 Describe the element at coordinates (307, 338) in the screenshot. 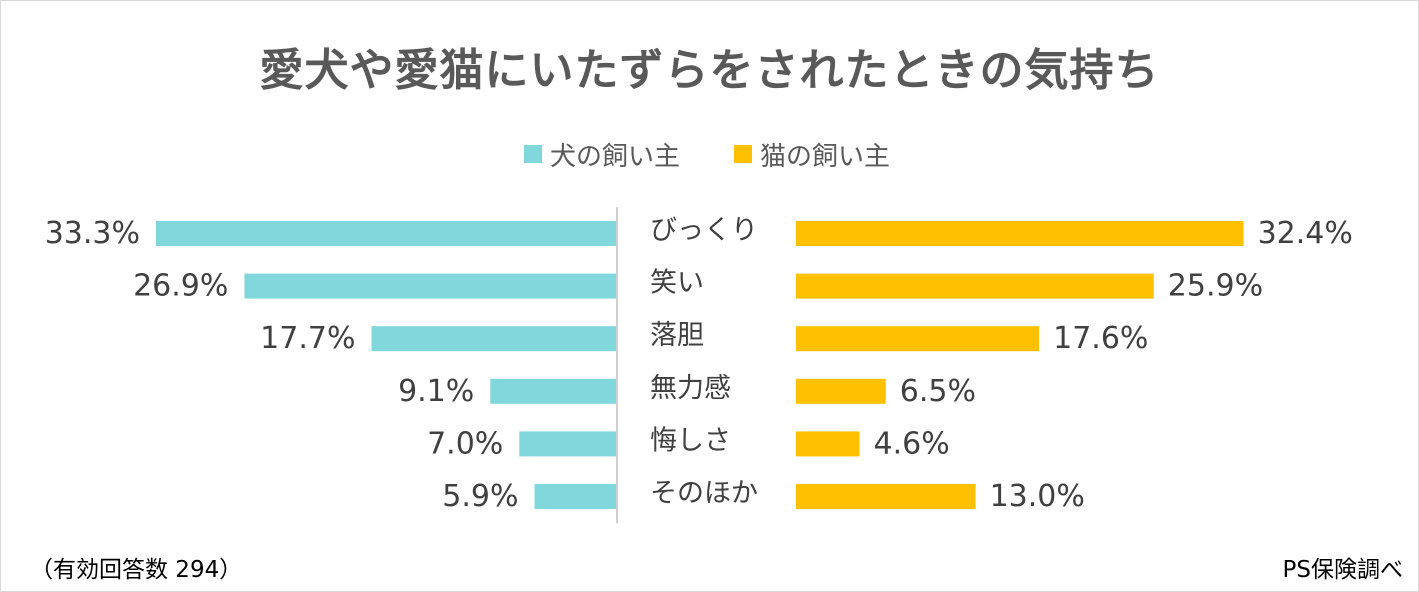

I see `dog-value-label: 17.7%` at that location.